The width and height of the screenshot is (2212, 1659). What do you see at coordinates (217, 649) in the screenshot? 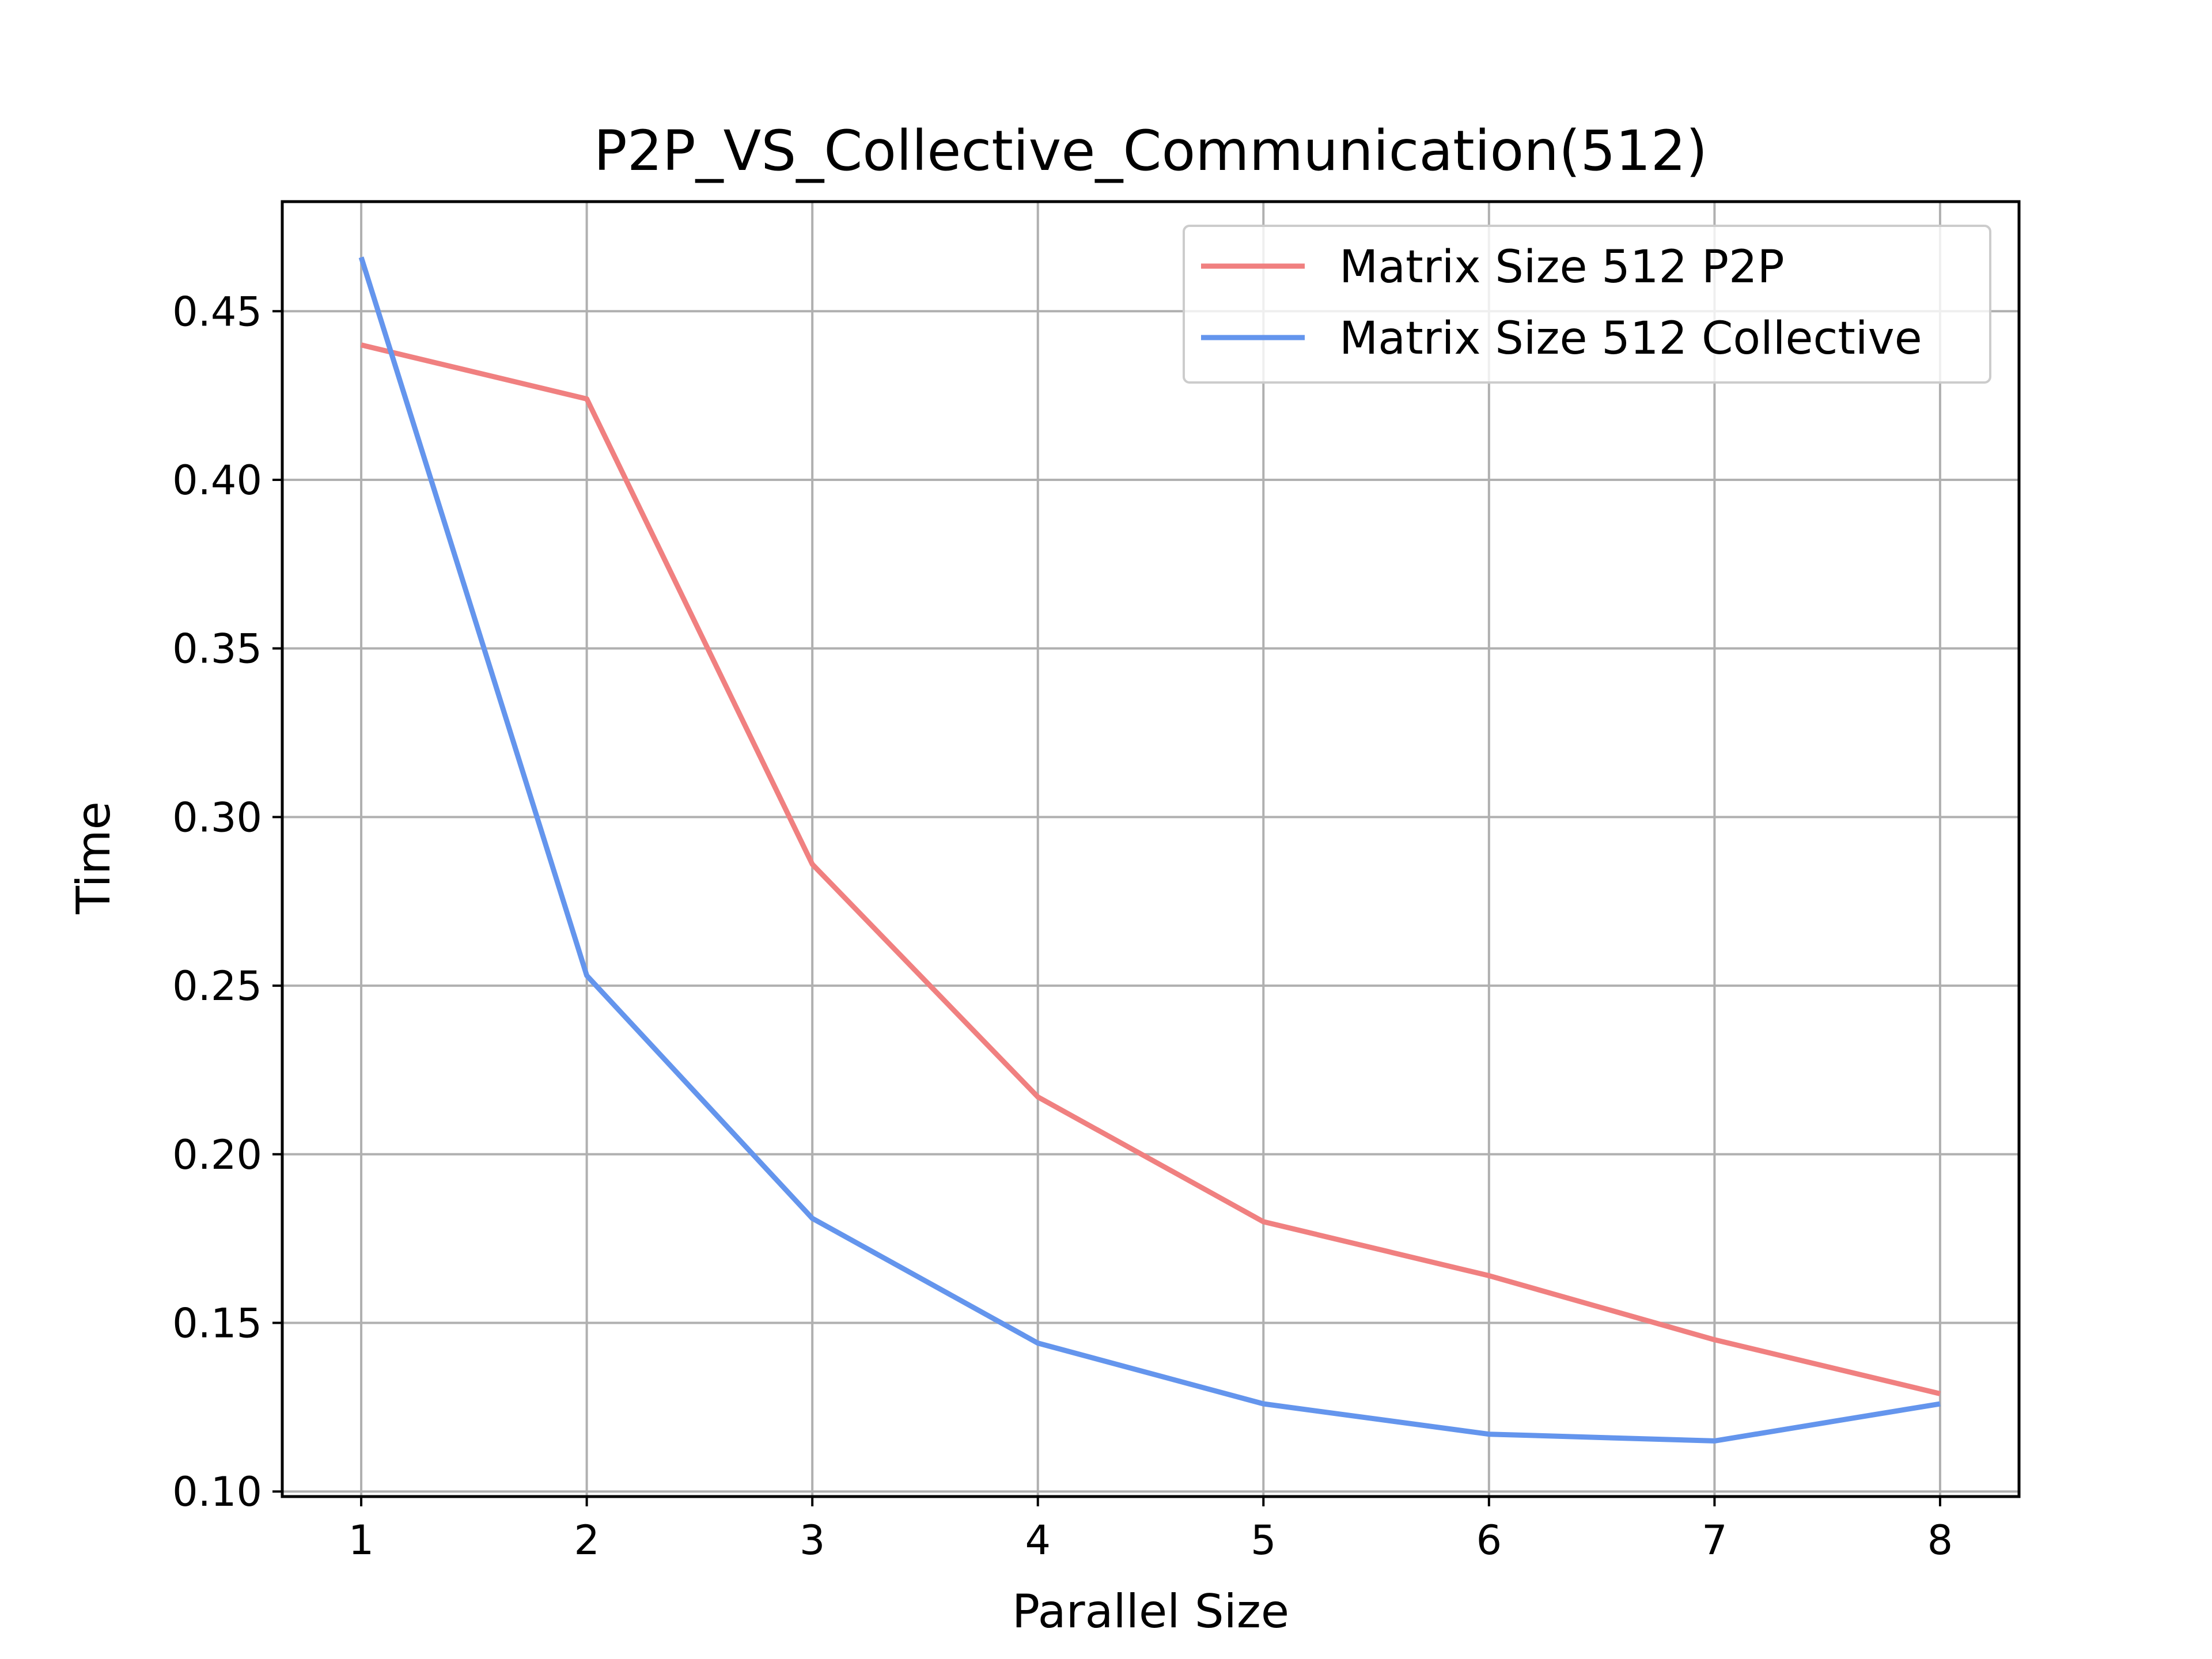
I see `y-tick-label: 0.35` at bounding box center [217, 649].